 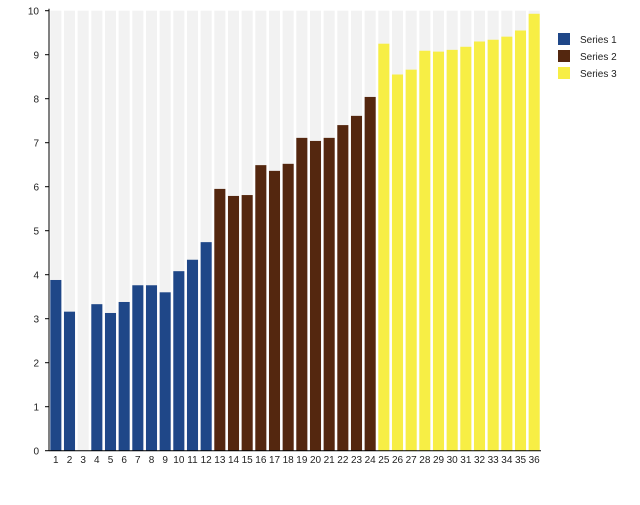 I want to click on legend-label: Series 1, so click(x=598, y=40).